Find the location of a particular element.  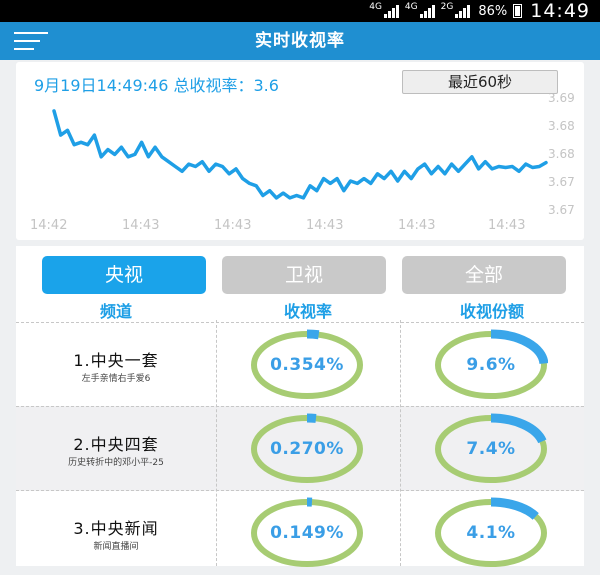

share-value: 4.1% is located at coordinates (491, 533).